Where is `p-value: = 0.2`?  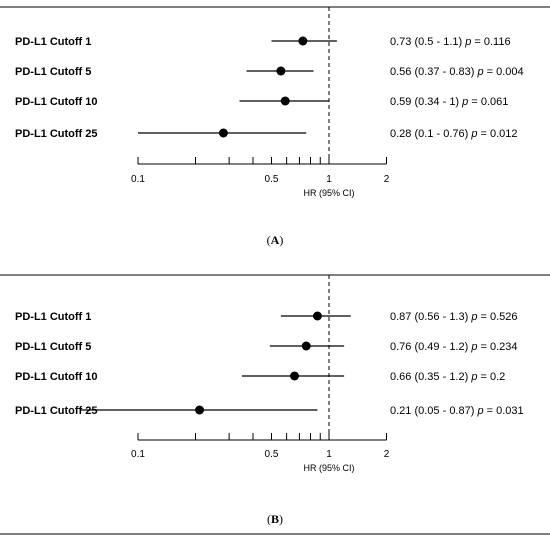 p-value: = 0.2 is located at coordinates (491, 377).